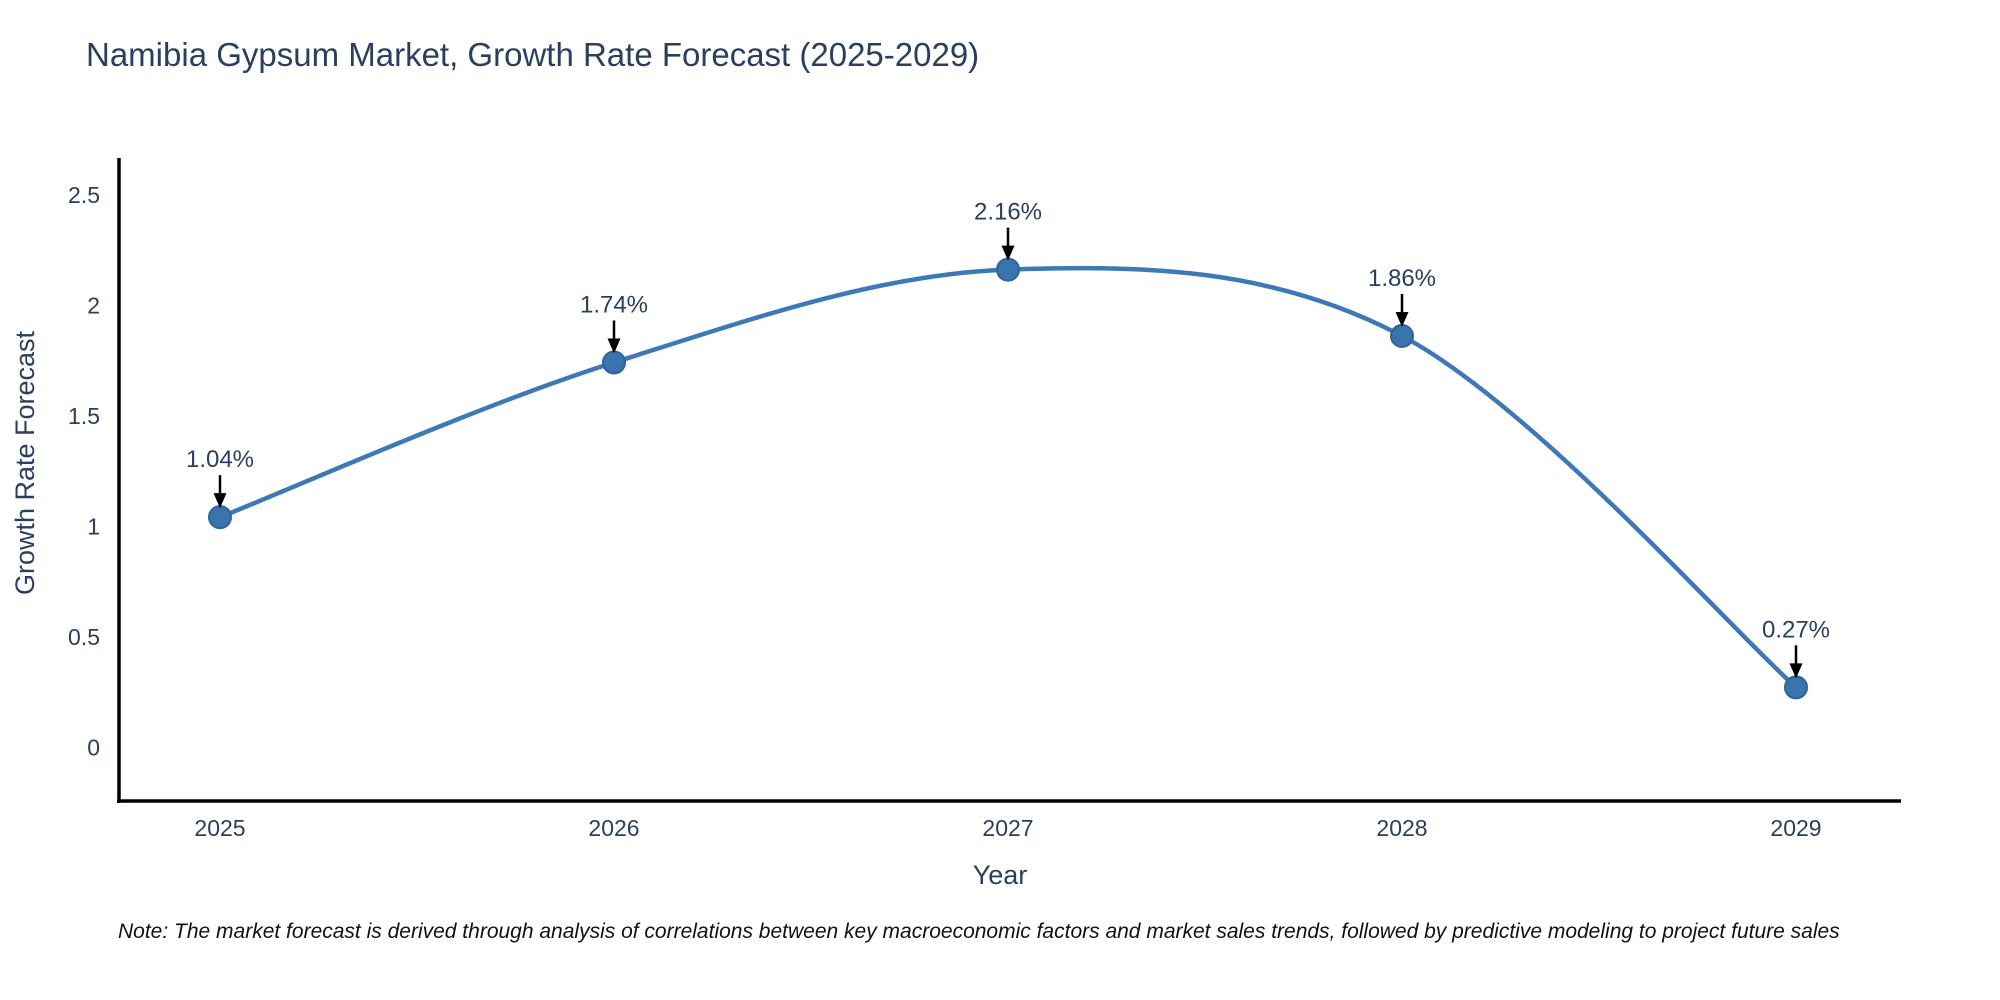 The width and height of the screenshot is (2000, 1000). Describe the element at coordinates (93, 306) in the screenshot. I see `y-tick-label: 2` at that location.